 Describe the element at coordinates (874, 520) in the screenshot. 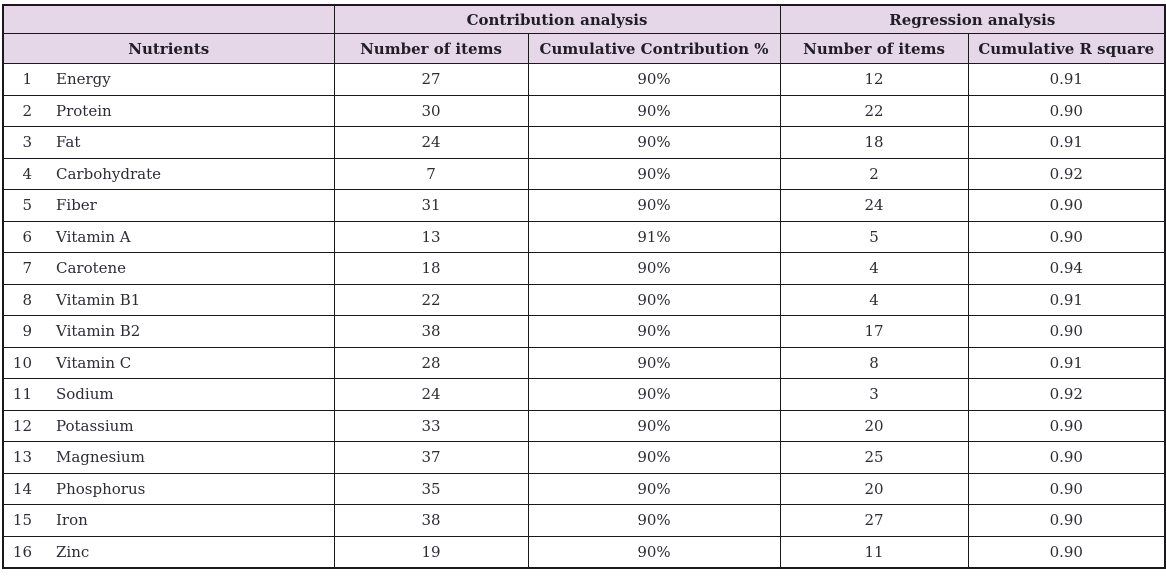

I see `regression-items-cell: 27` at that location.